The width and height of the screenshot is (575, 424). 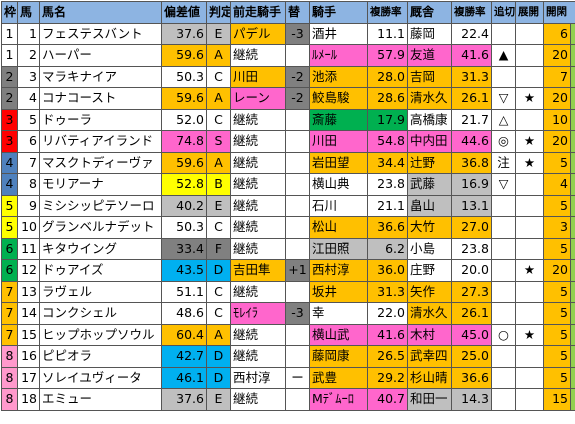 What do you see at coordinates (338, 162) in the screenshot?
I see `cell-jockey: 岩田望` at bounding box center [338, 162].